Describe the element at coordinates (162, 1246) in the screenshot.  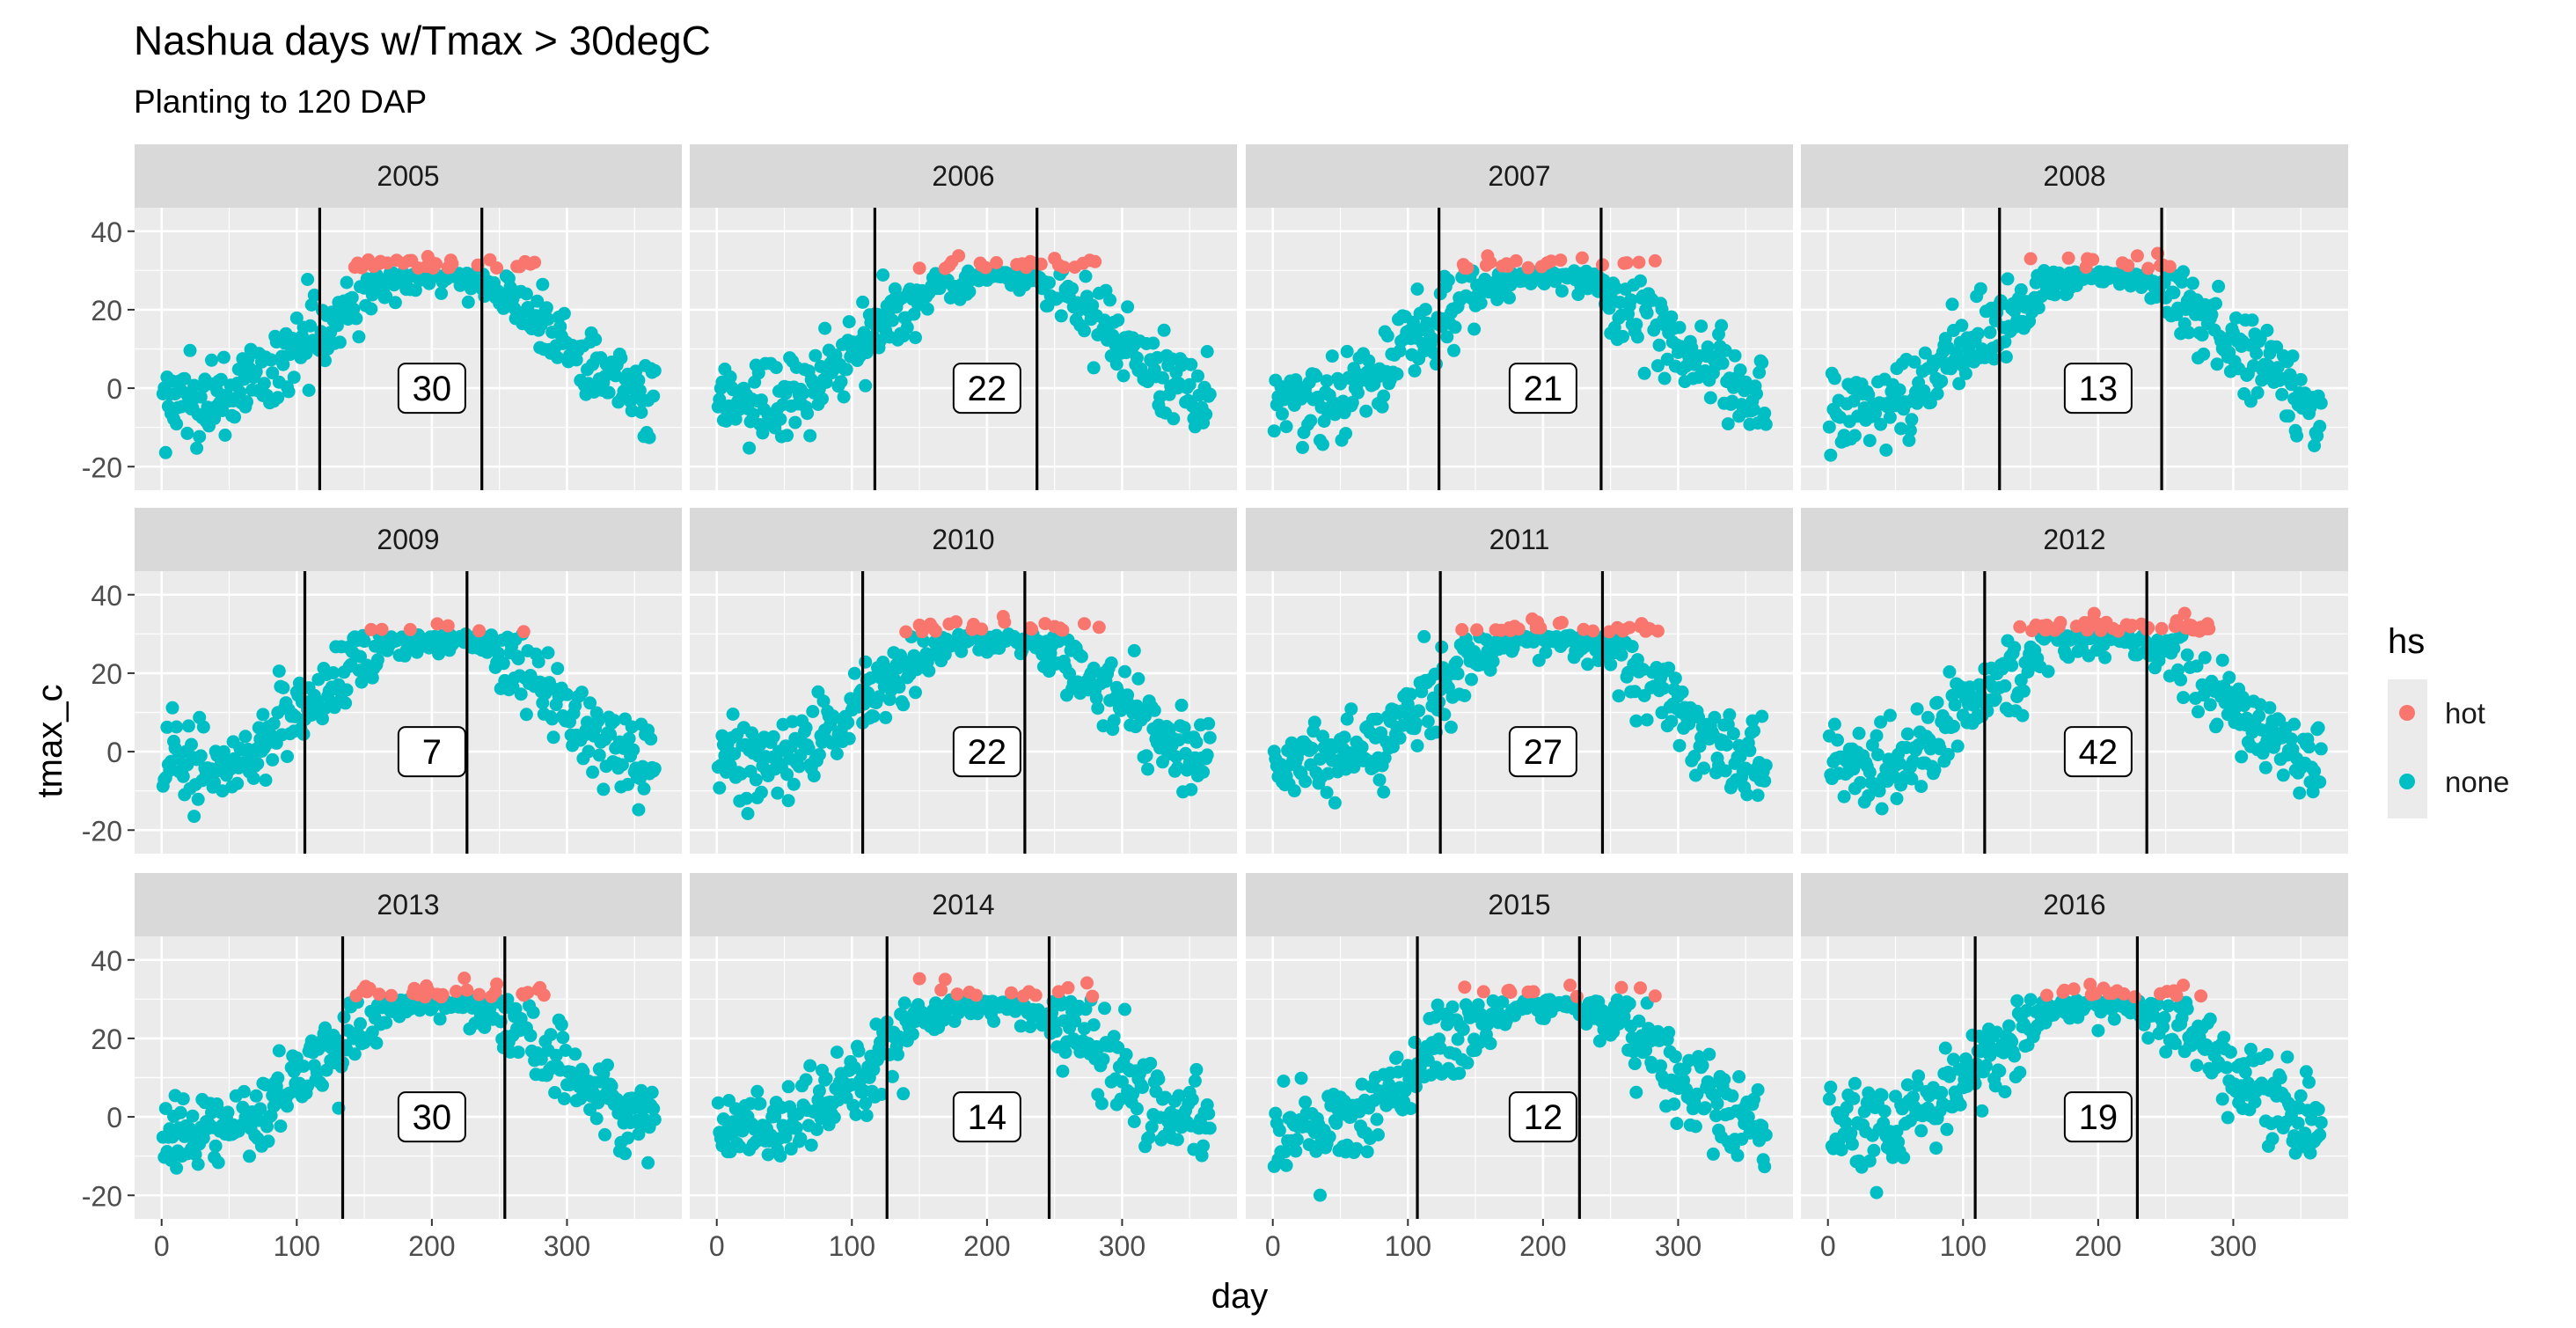
I see `x-tick-label: 0` at that location.